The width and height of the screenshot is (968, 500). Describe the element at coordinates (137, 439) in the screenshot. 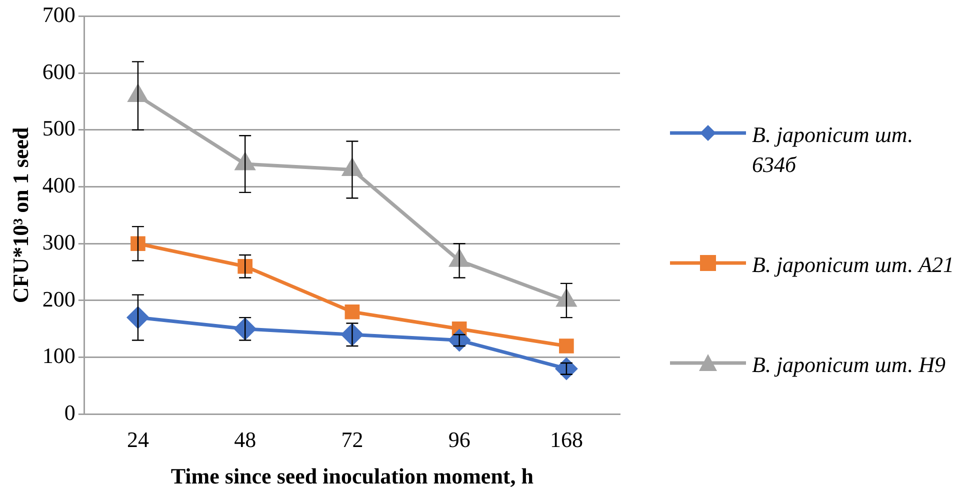

I see `x-tick-label: 24` at that location.